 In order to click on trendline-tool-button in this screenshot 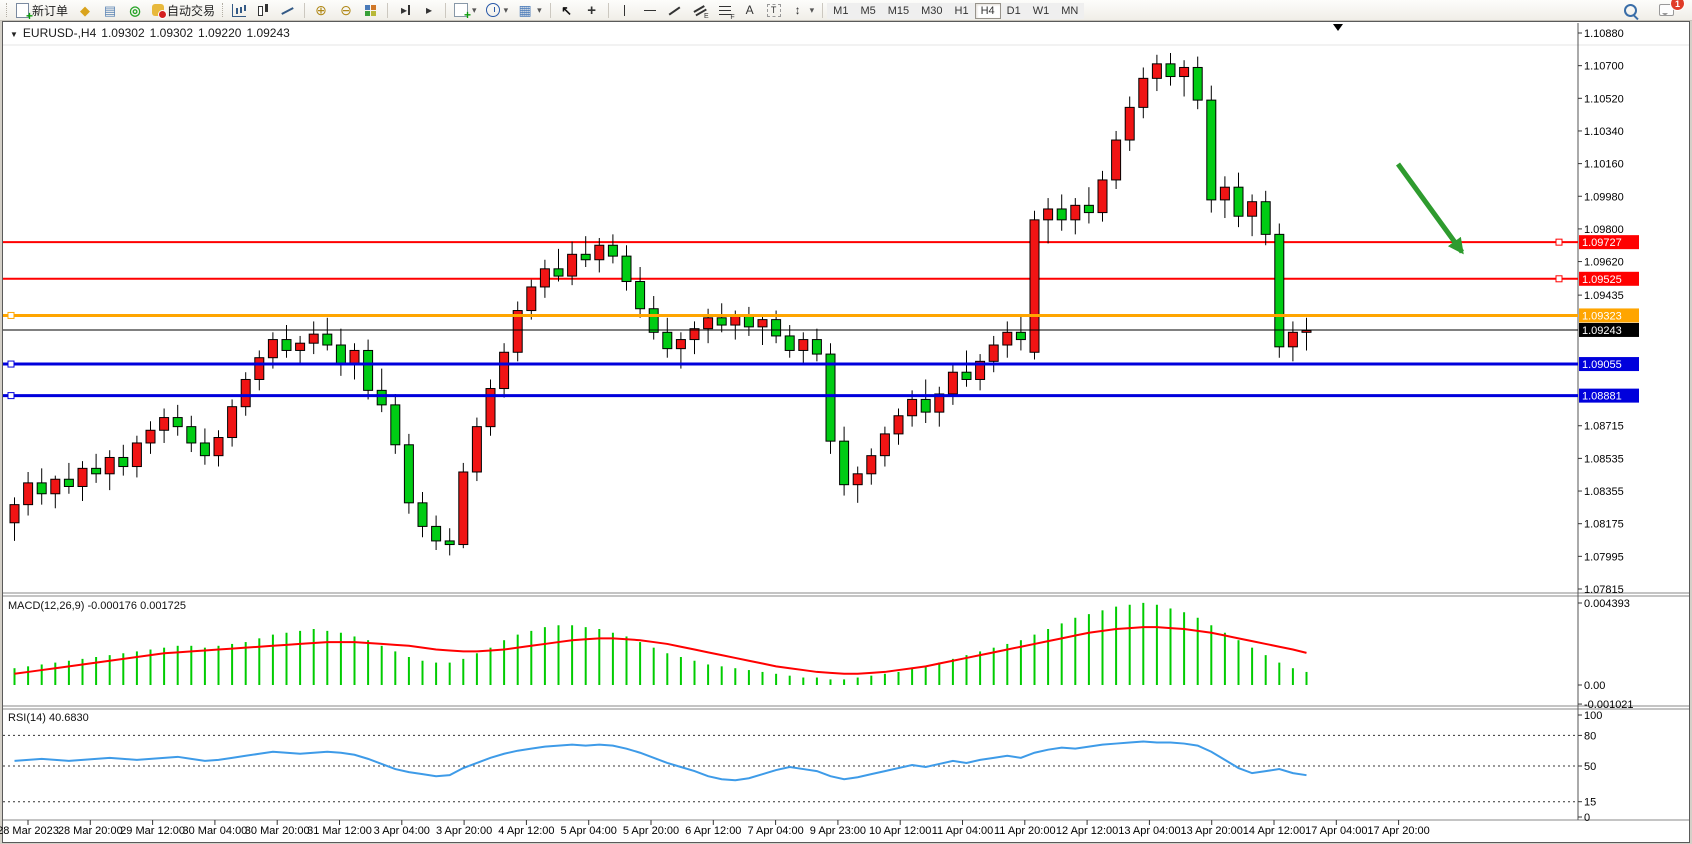, I will do `click(675, 10)`.